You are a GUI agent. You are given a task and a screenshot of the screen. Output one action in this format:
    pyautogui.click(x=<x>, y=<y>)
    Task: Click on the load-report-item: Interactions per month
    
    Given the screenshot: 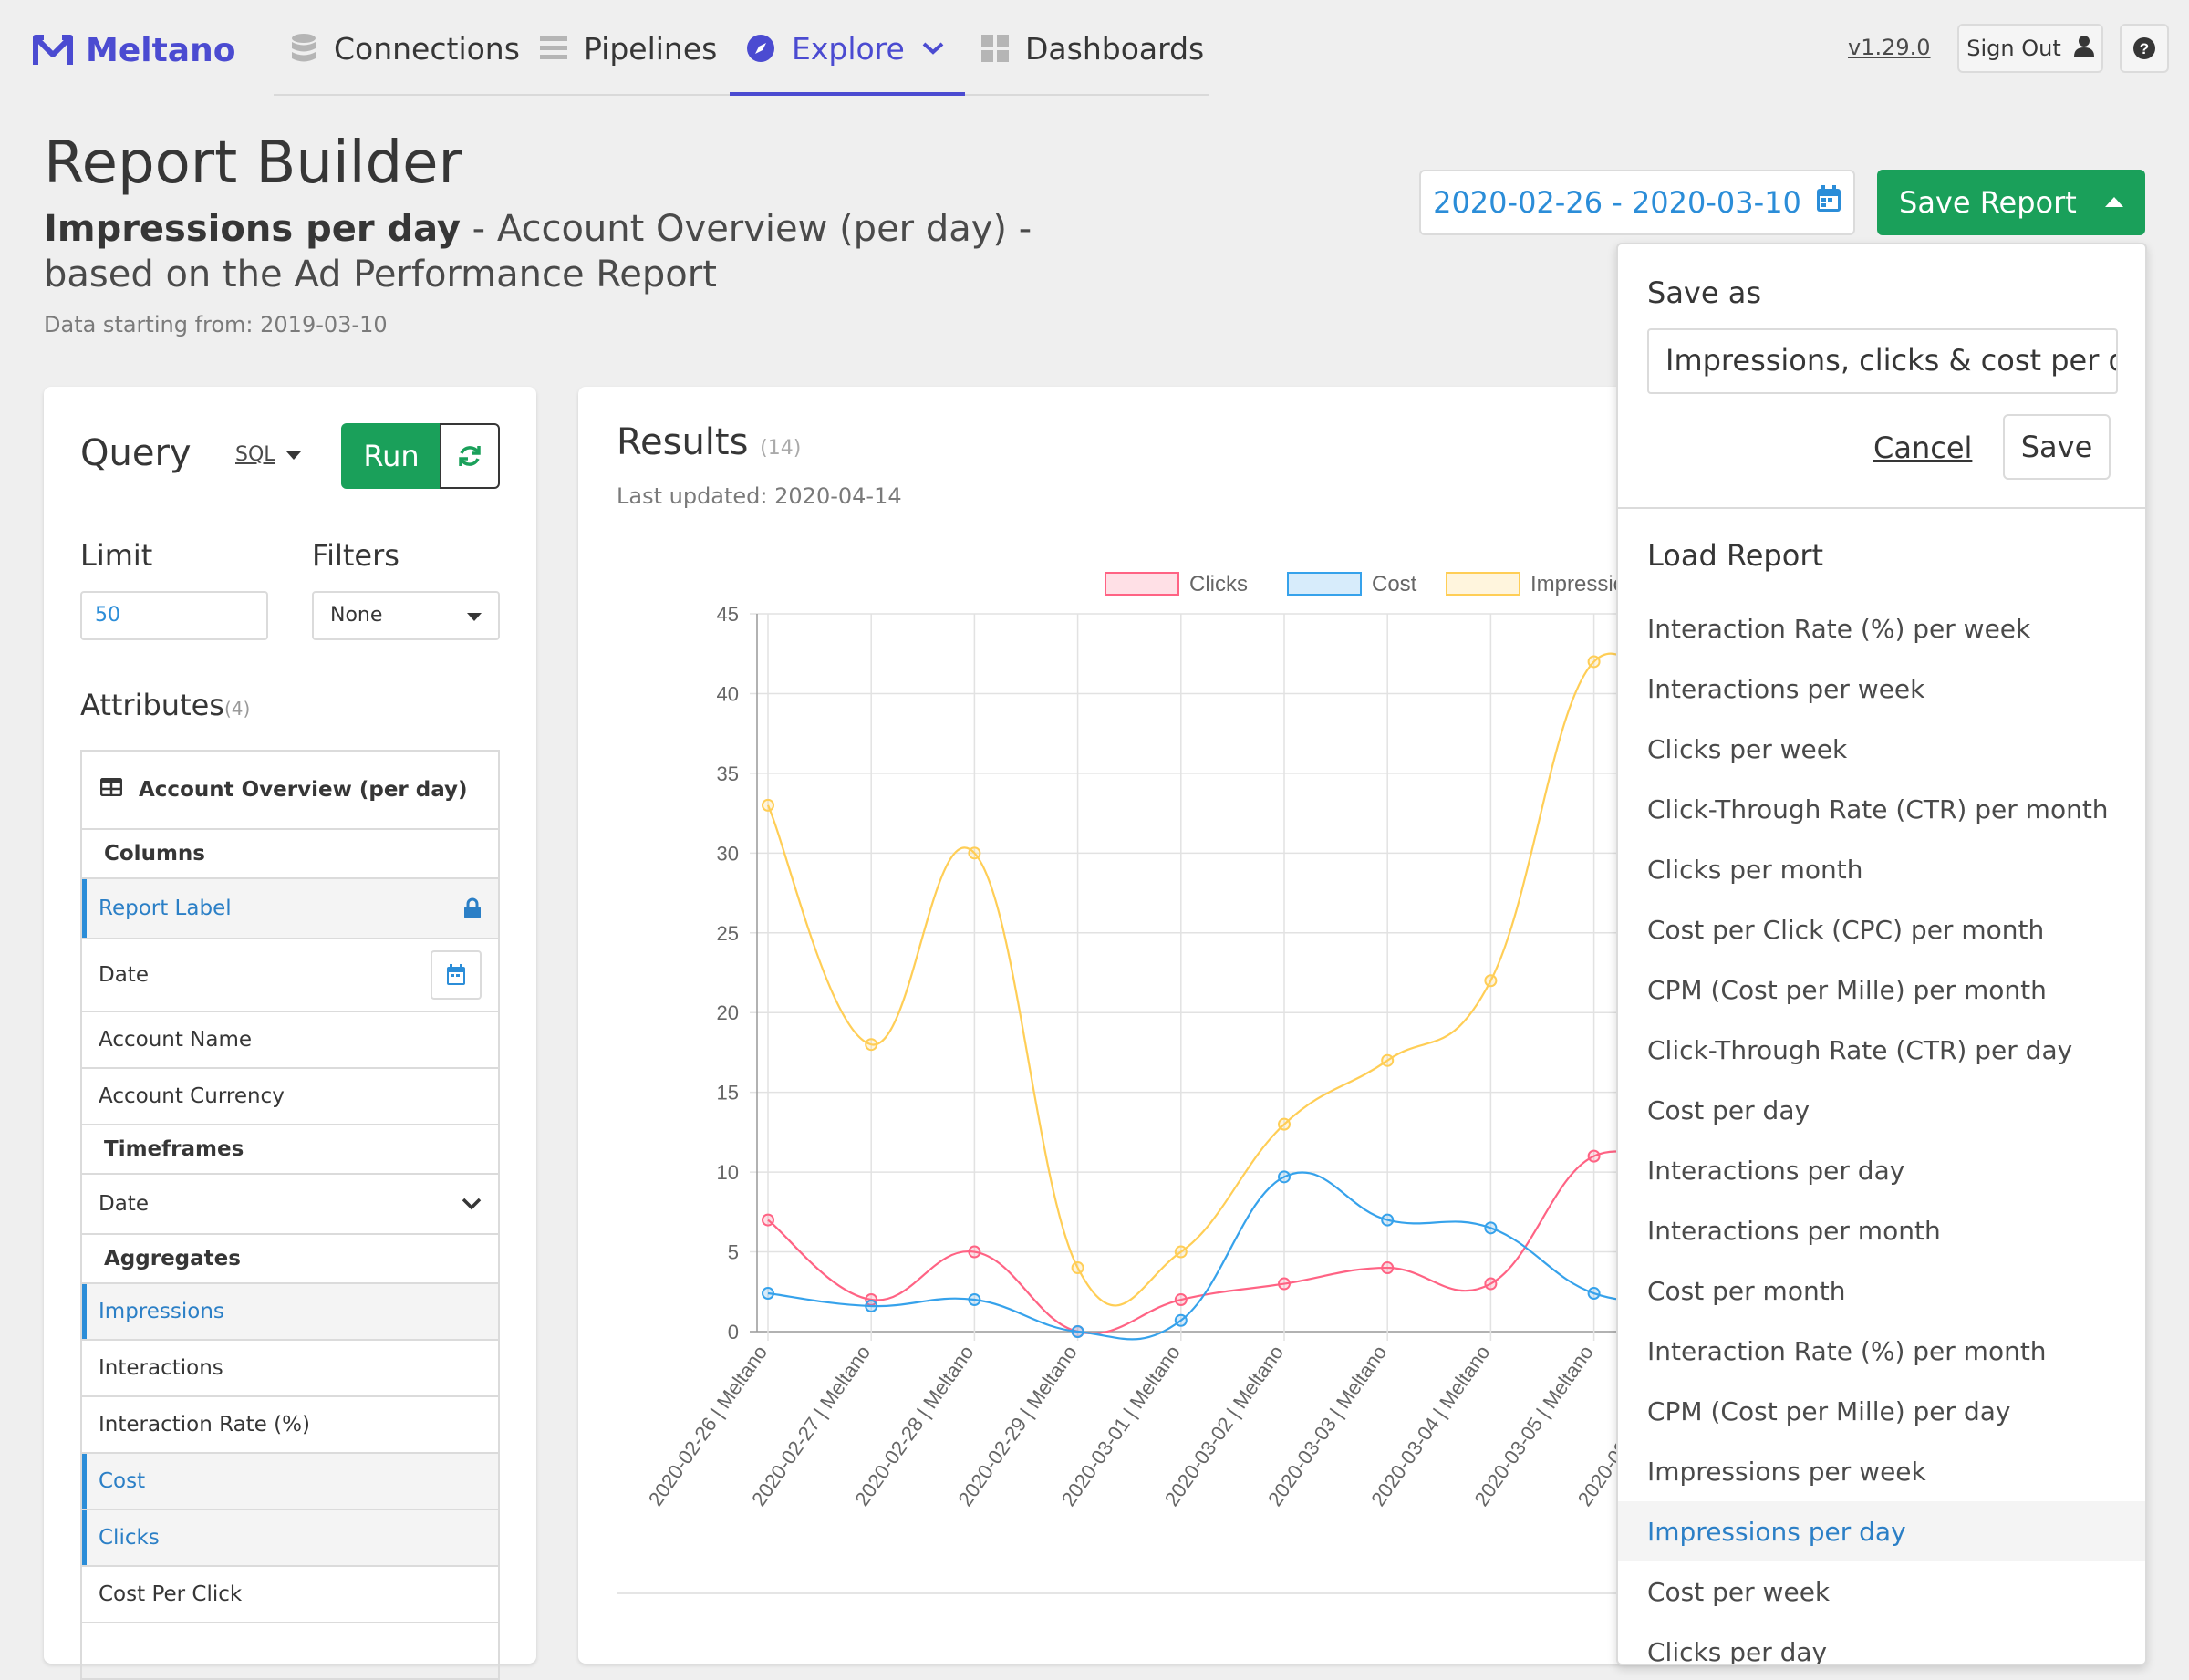 What is the action you would take?
    pyautogui.click(x=1794, y=1230)
    